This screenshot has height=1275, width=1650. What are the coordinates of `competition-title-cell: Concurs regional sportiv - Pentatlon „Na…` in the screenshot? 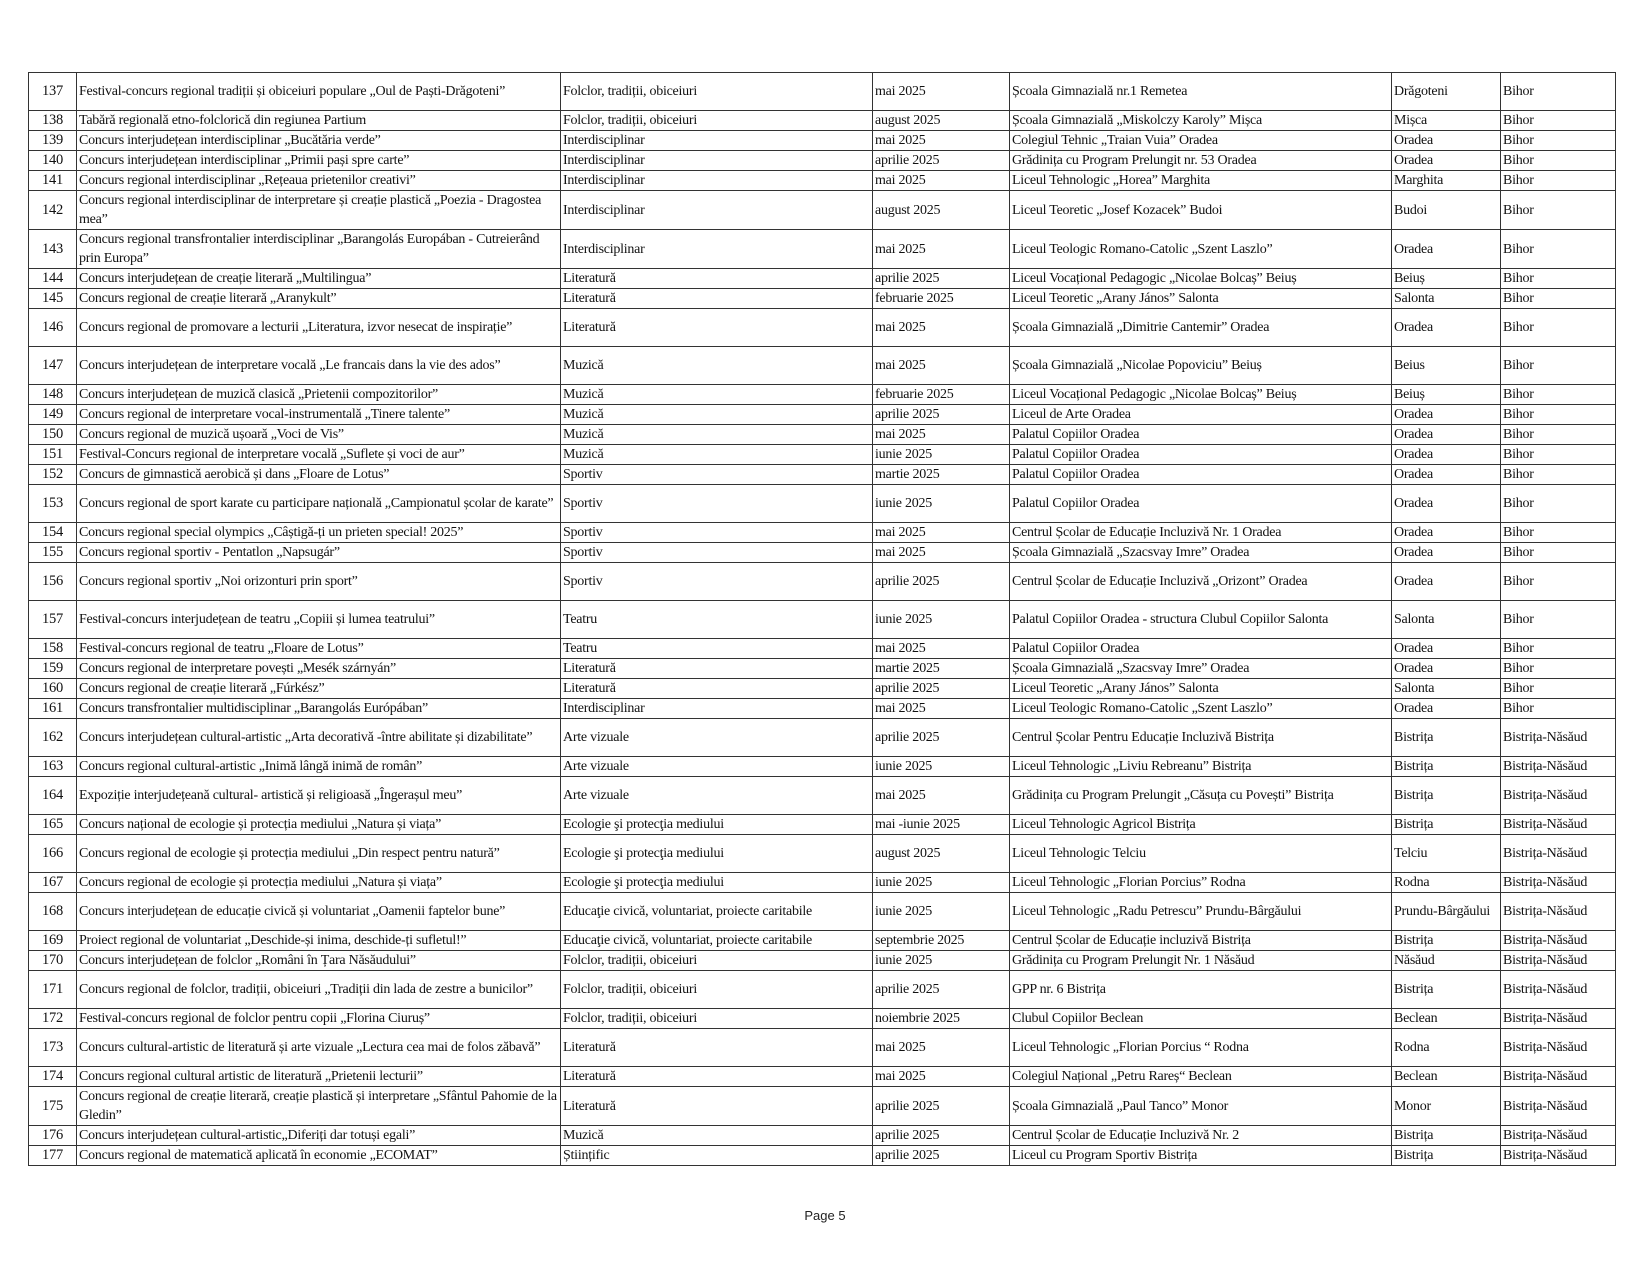 It's located at (318, 552).